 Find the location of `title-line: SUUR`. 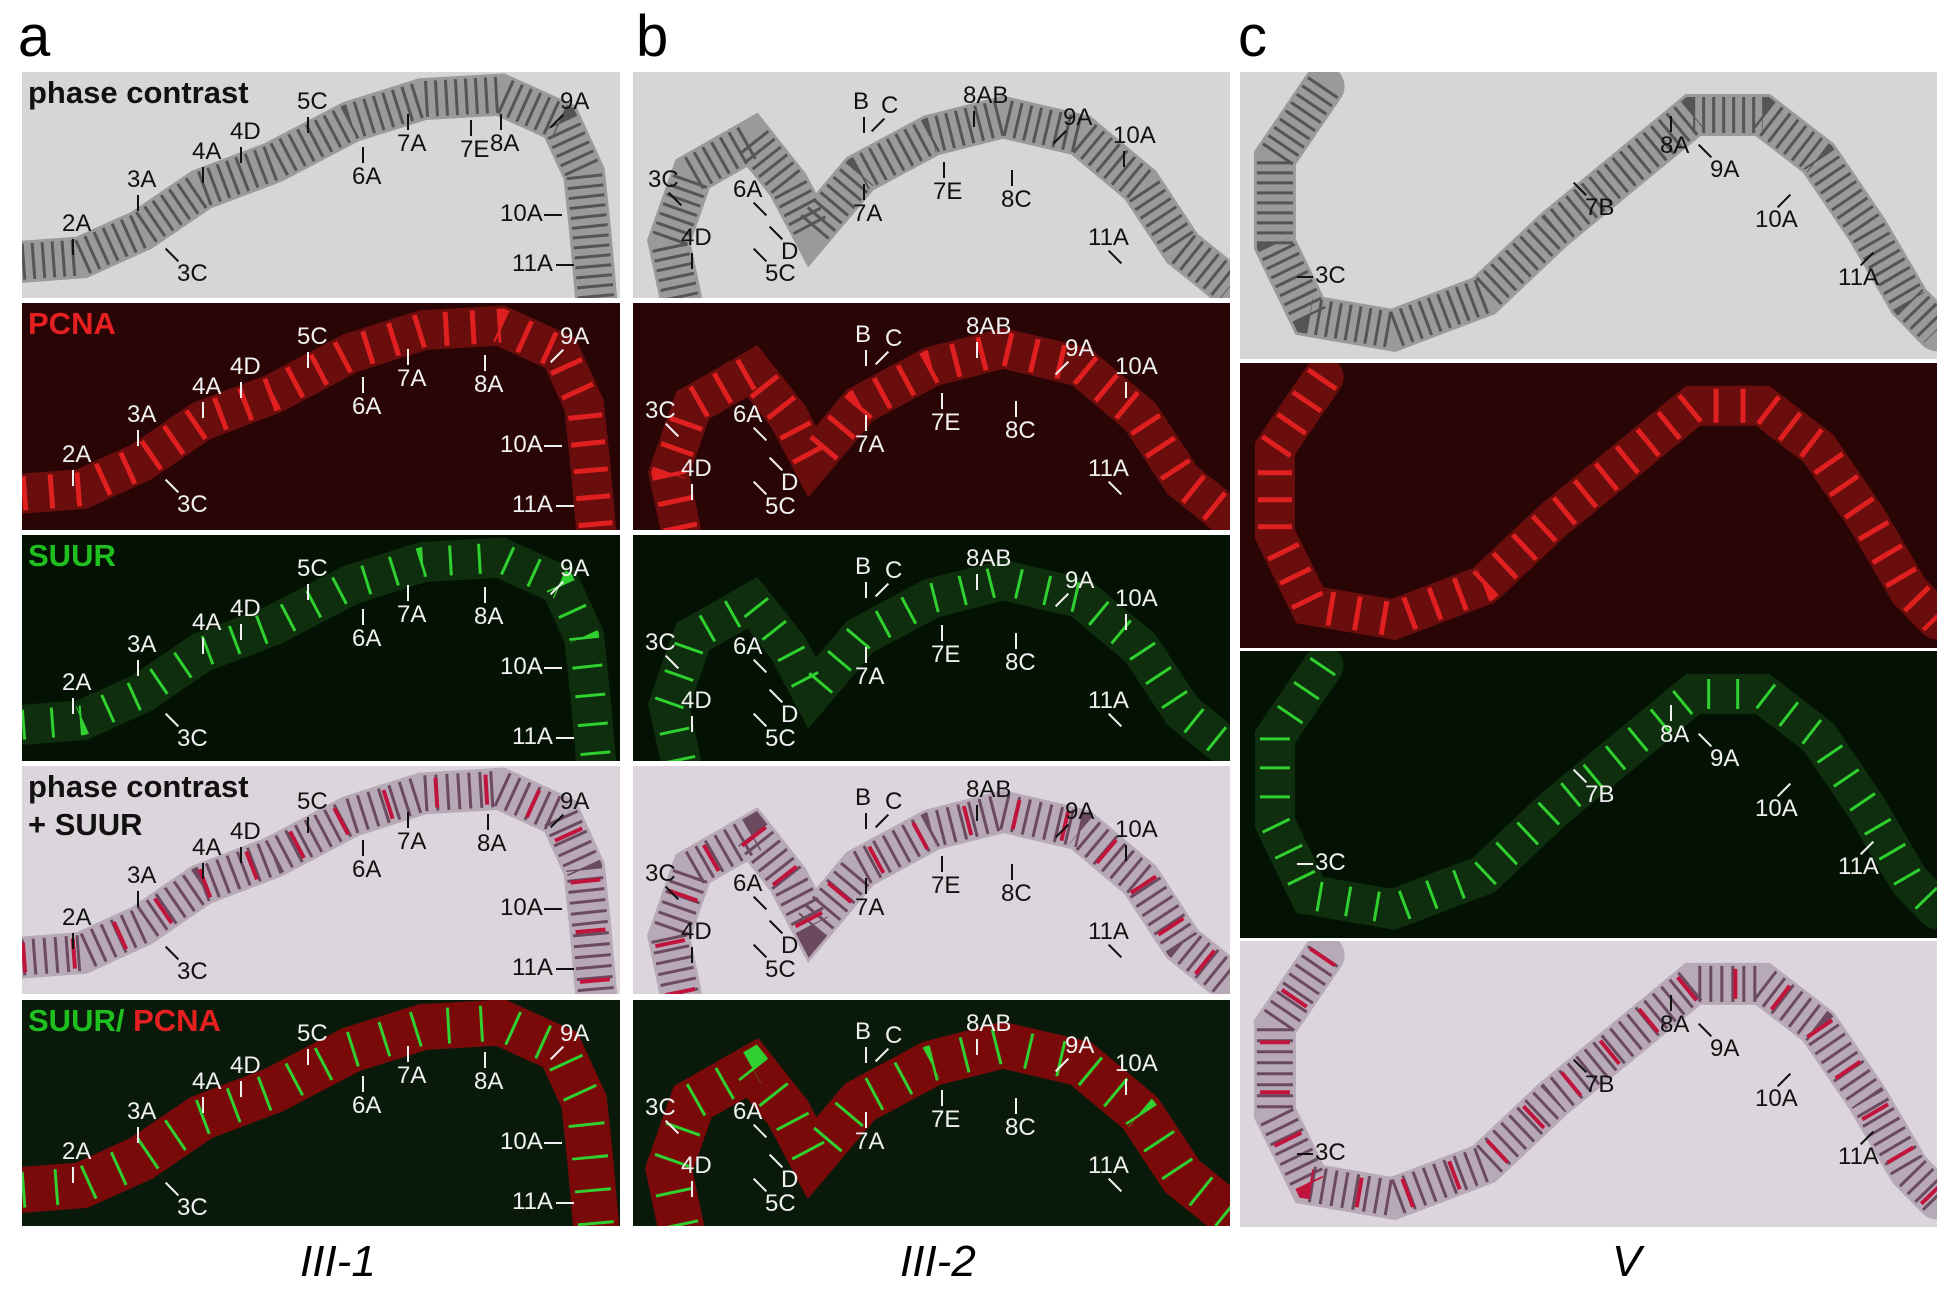

title-line: SUUR is located at coordinates (72, 555).